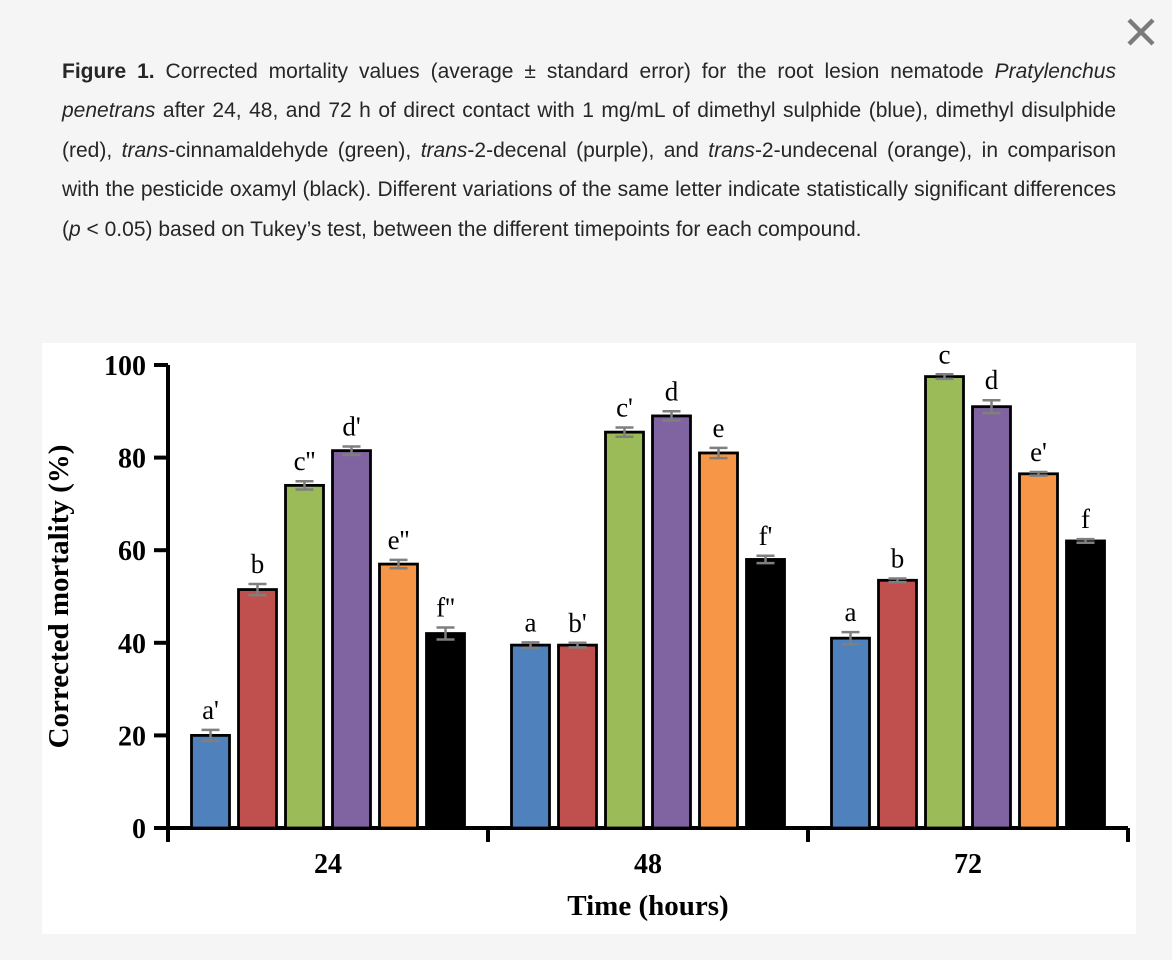  I want to click on bar-dimethyl-disulphide-48h, so click(577, 736).